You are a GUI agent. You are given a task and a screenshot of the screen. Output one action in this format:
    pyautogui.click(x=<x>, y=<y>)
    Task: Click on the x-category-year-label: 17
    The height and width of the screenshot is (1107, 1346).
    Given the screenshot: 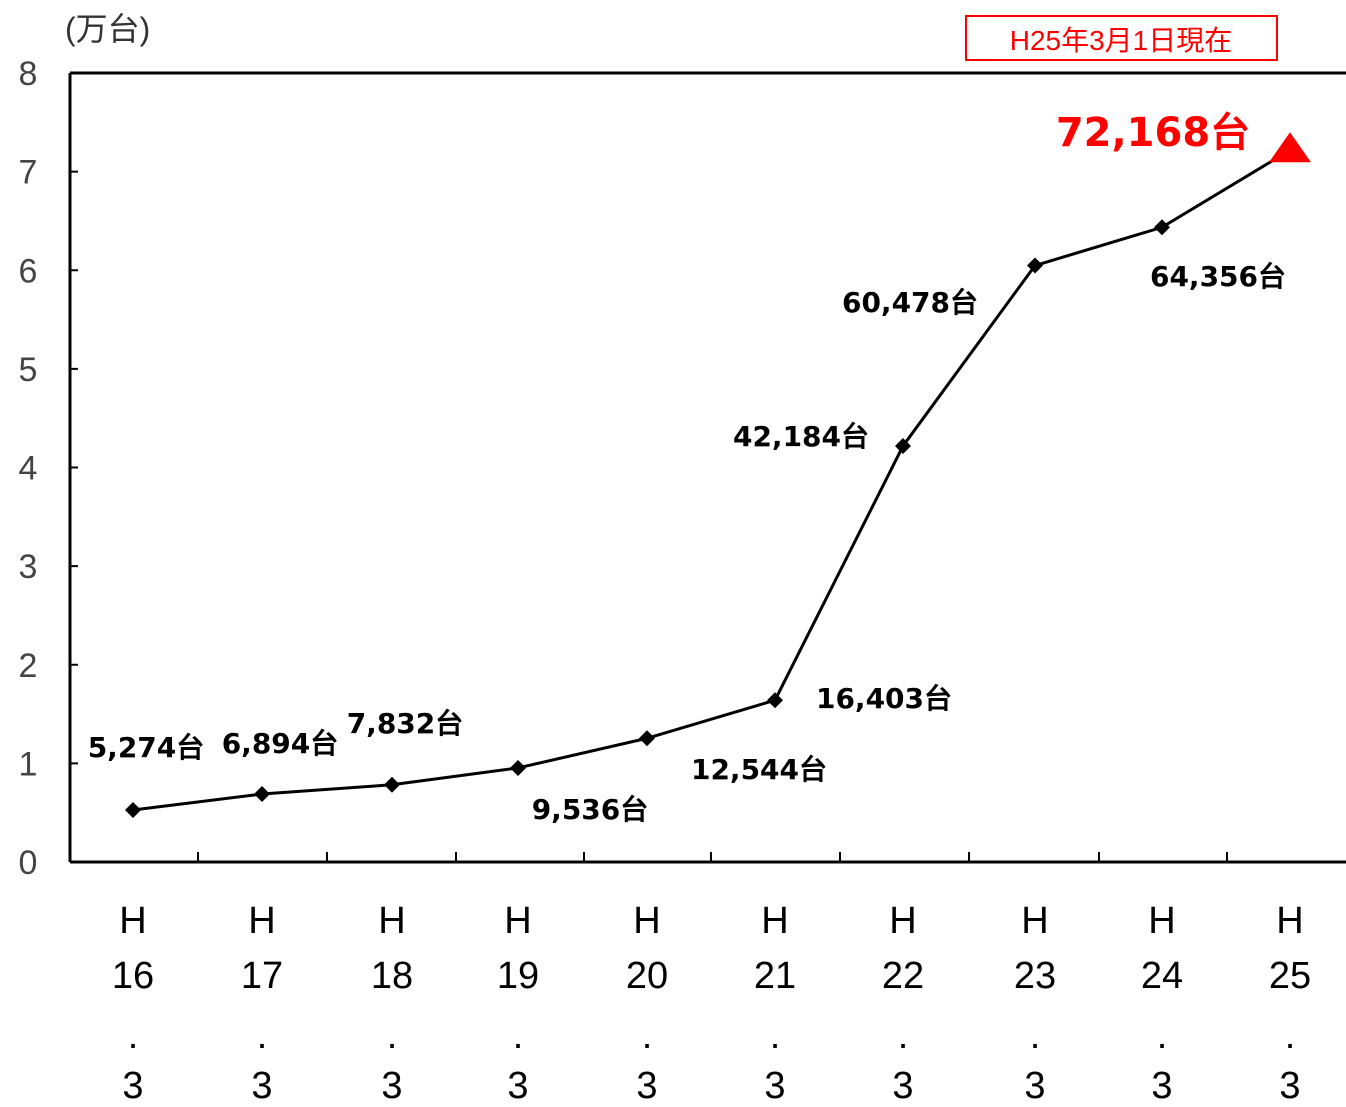 What is the action you would take?
    pyautogui.click(x=262, y=976)
    